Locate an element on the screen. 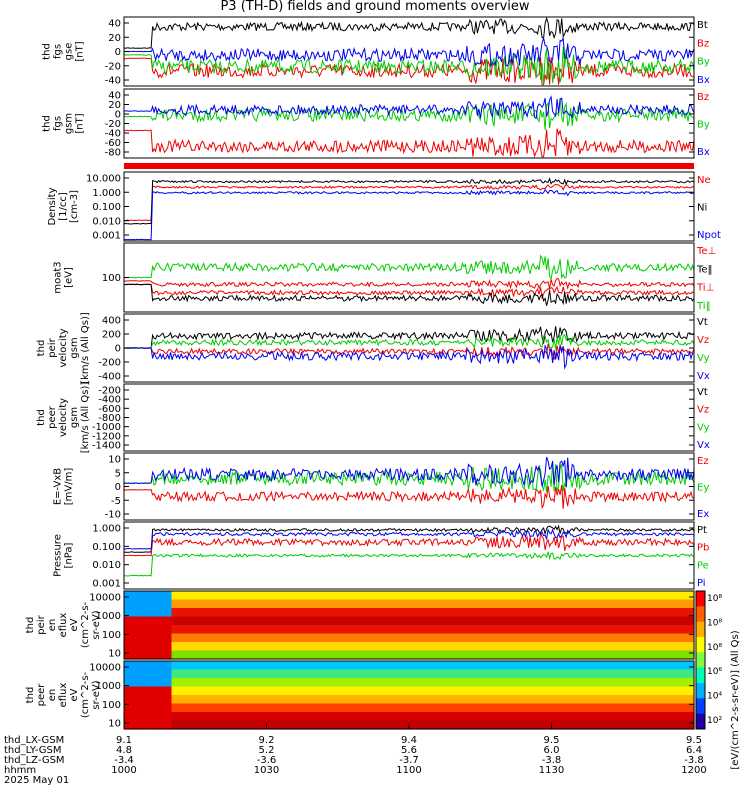 The image size is (750, 800). legend-entry: Pe is located at coordinates (703, 565).